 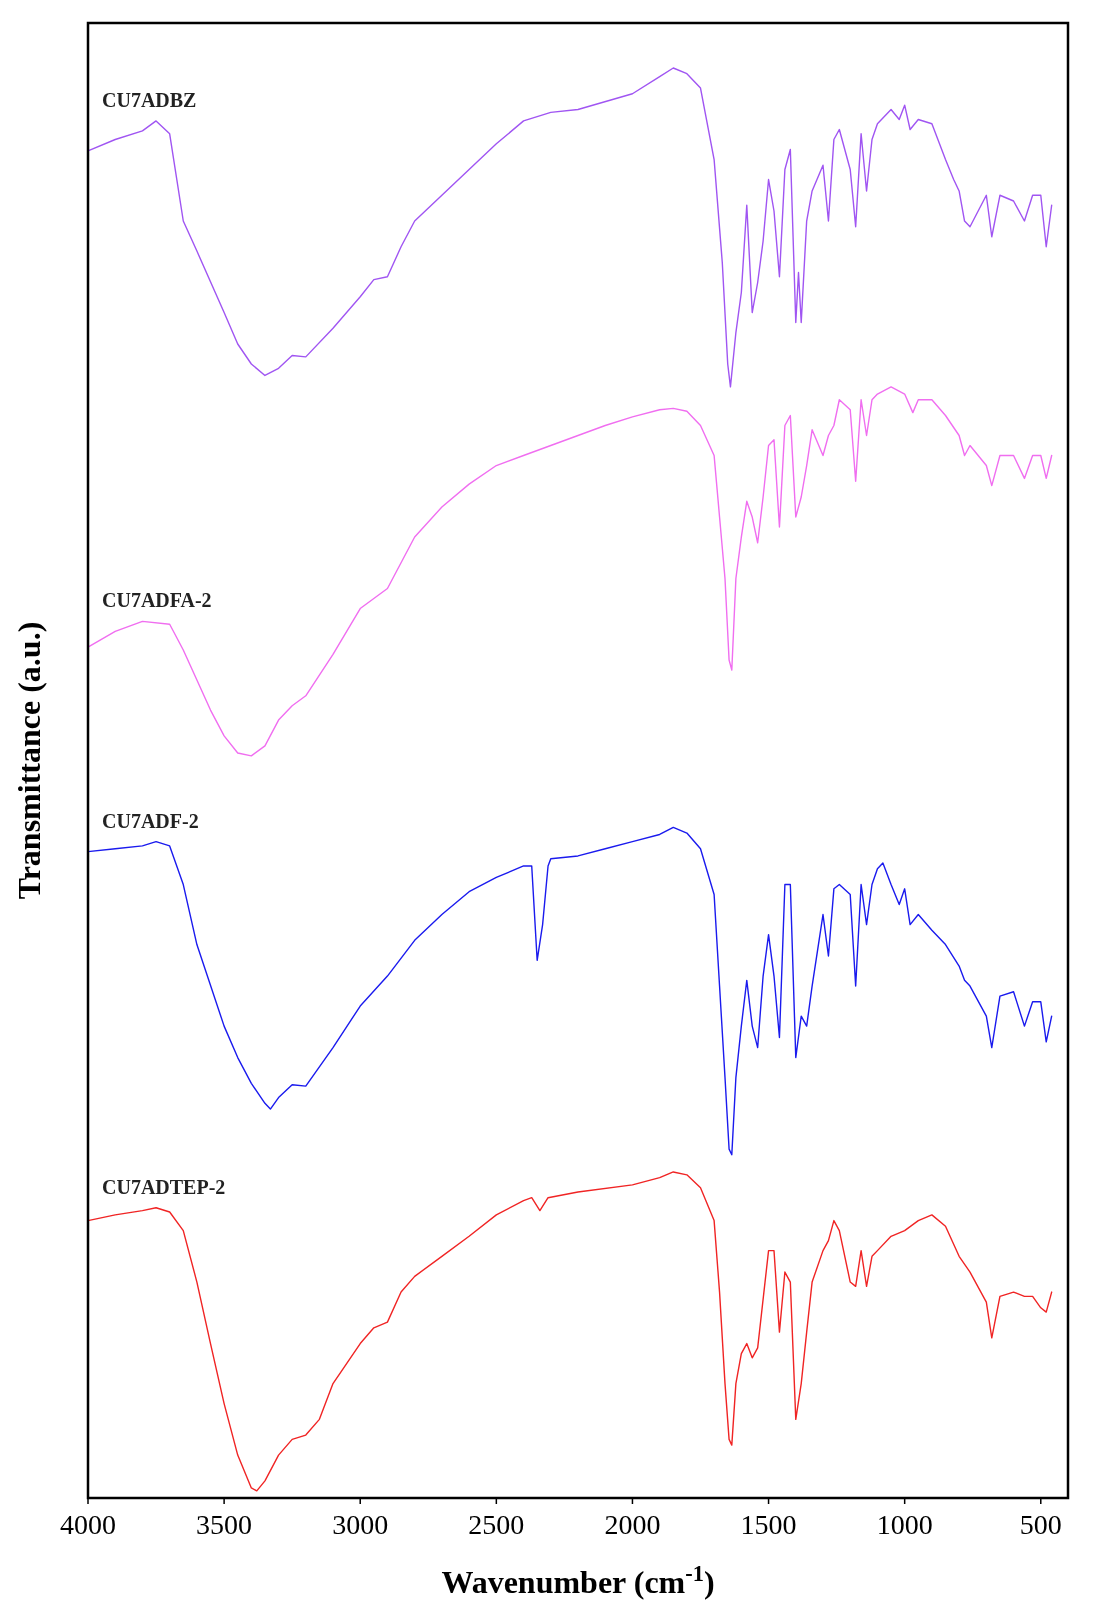 I want to click on series-label: CU7ADF-2, so click(x=150, y=820).